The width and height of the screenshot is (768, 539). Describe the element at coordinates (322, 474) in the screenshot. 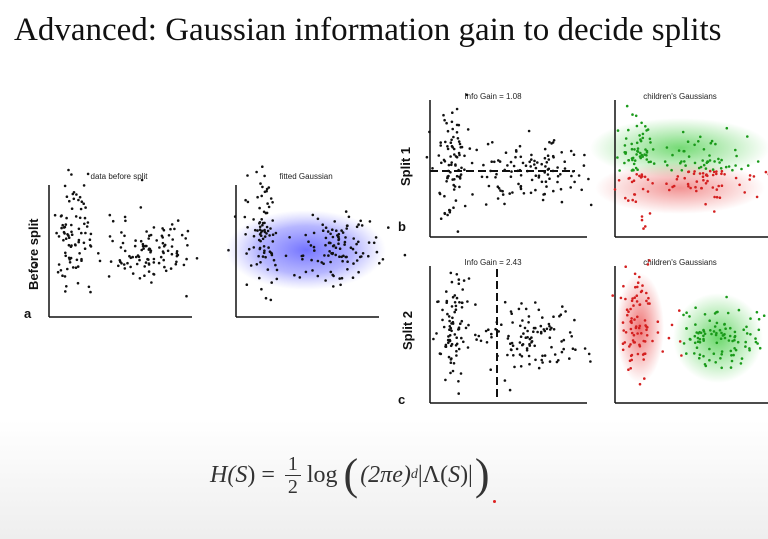

I see `formula-log: log` at that location.